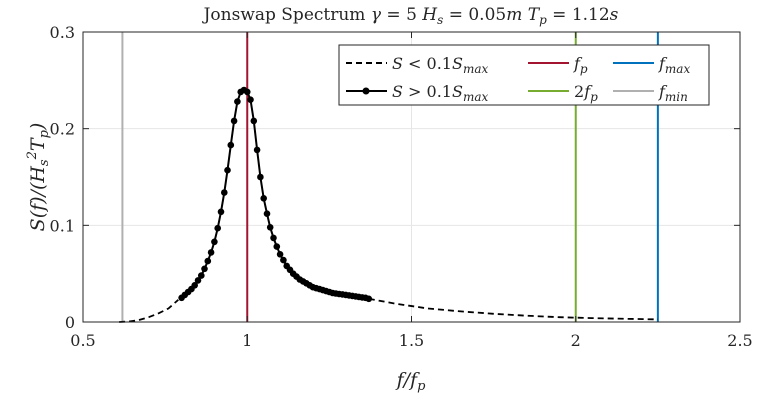 This screenshot has height=396, width=757. Describe the element at coordinates (576, 340) in the screenshot. I see `x-tick-label-3: 2` at that location.